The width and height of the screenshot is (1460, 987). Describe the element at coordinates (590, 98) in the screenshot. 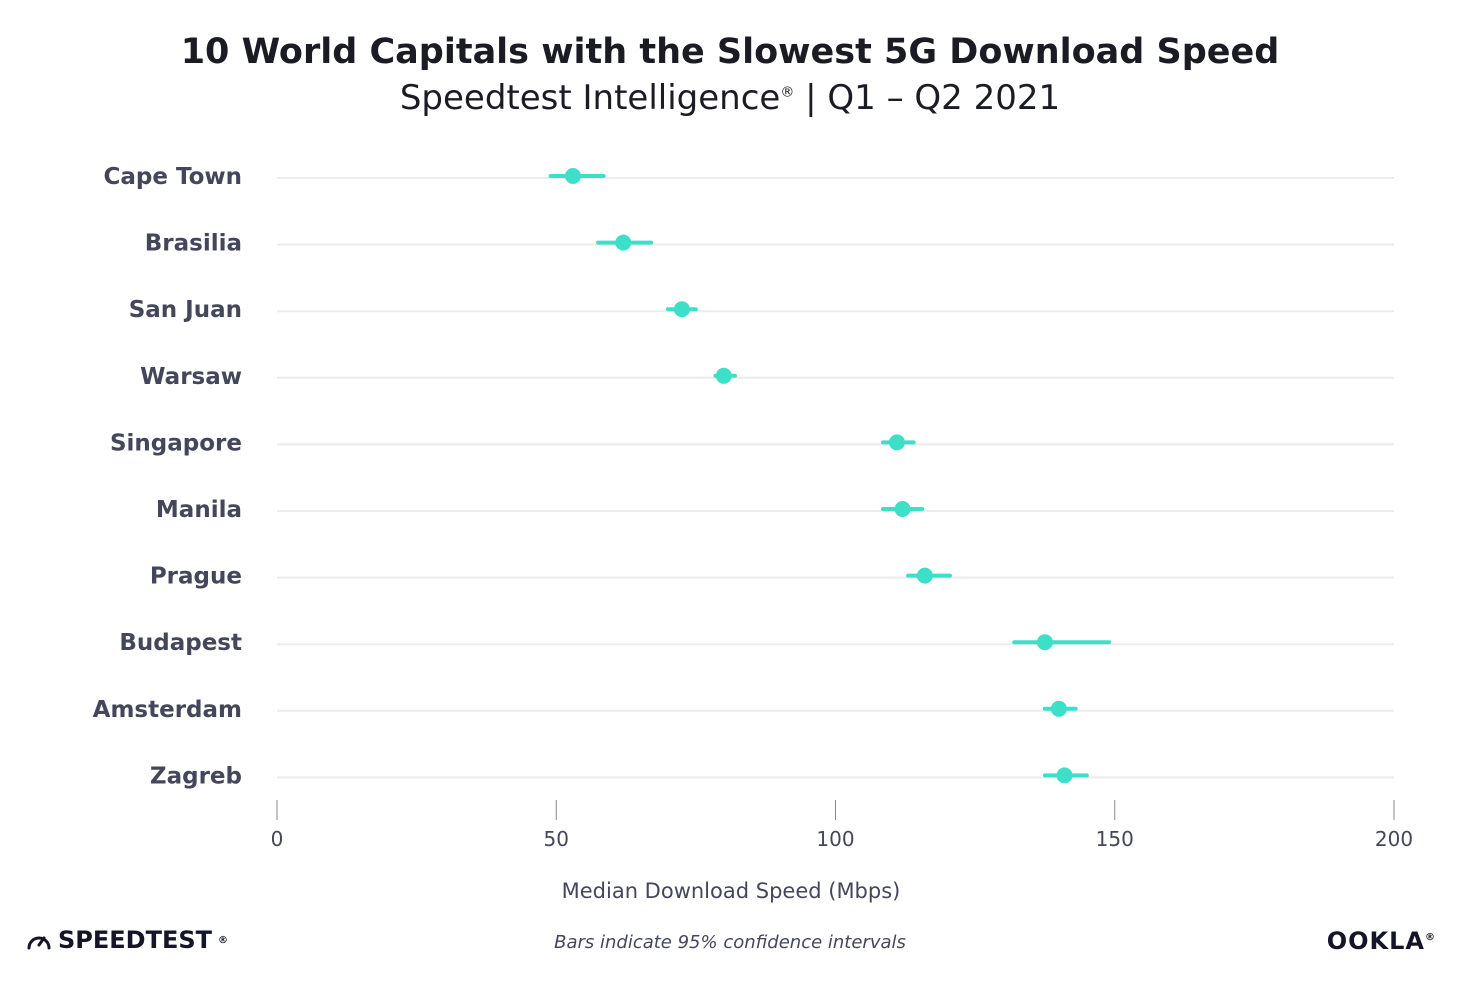

I see `subtitle-main: Speedtest Intelligence` at that location.